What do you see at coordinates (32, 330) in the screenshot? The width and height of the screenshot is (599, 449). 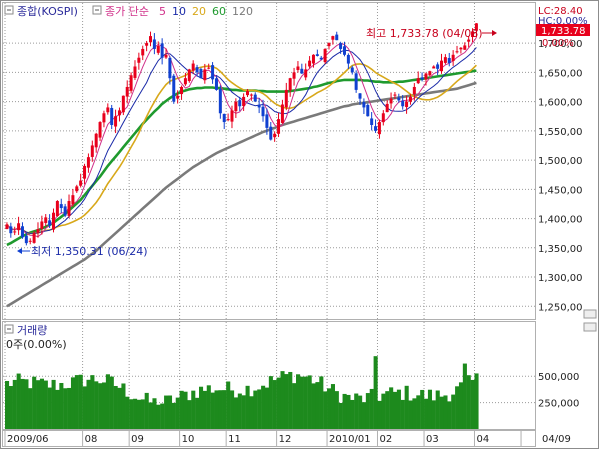 I see `volume-title: 거래량` at bounding box center [32, 330].